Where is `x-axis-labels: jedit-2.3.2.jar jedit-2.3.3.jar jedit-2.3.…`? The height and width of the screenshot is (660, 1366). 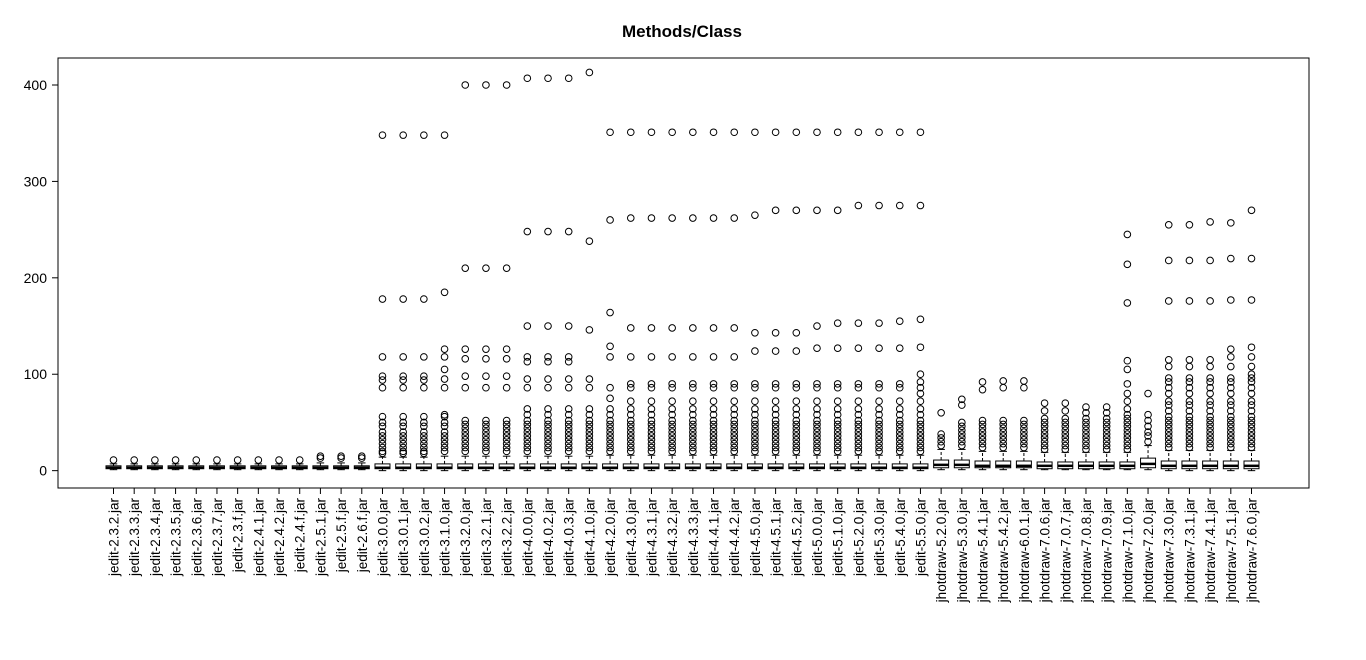
x-axis-labels: jedit-2.3.2.jar jedit-2.3.3.jar jedit-2.3.… is located at coordinates (683, 545).